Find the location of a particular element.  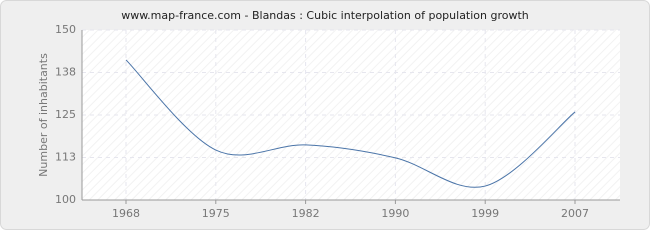

y-tick-label: 113 is located at coordinates (65, 157).